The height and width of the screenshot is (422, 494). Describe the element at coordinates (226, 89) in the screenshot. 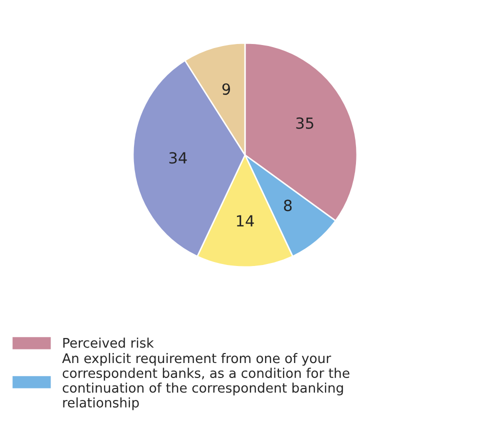

I see `data-label: 9` at that location.